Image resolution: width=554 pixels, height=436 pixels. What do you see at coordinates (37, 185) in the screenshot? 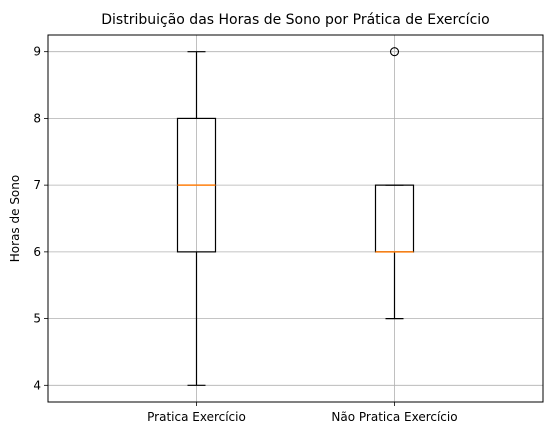
I see `y-tick-label: 7` at bounding box center [37, 185].